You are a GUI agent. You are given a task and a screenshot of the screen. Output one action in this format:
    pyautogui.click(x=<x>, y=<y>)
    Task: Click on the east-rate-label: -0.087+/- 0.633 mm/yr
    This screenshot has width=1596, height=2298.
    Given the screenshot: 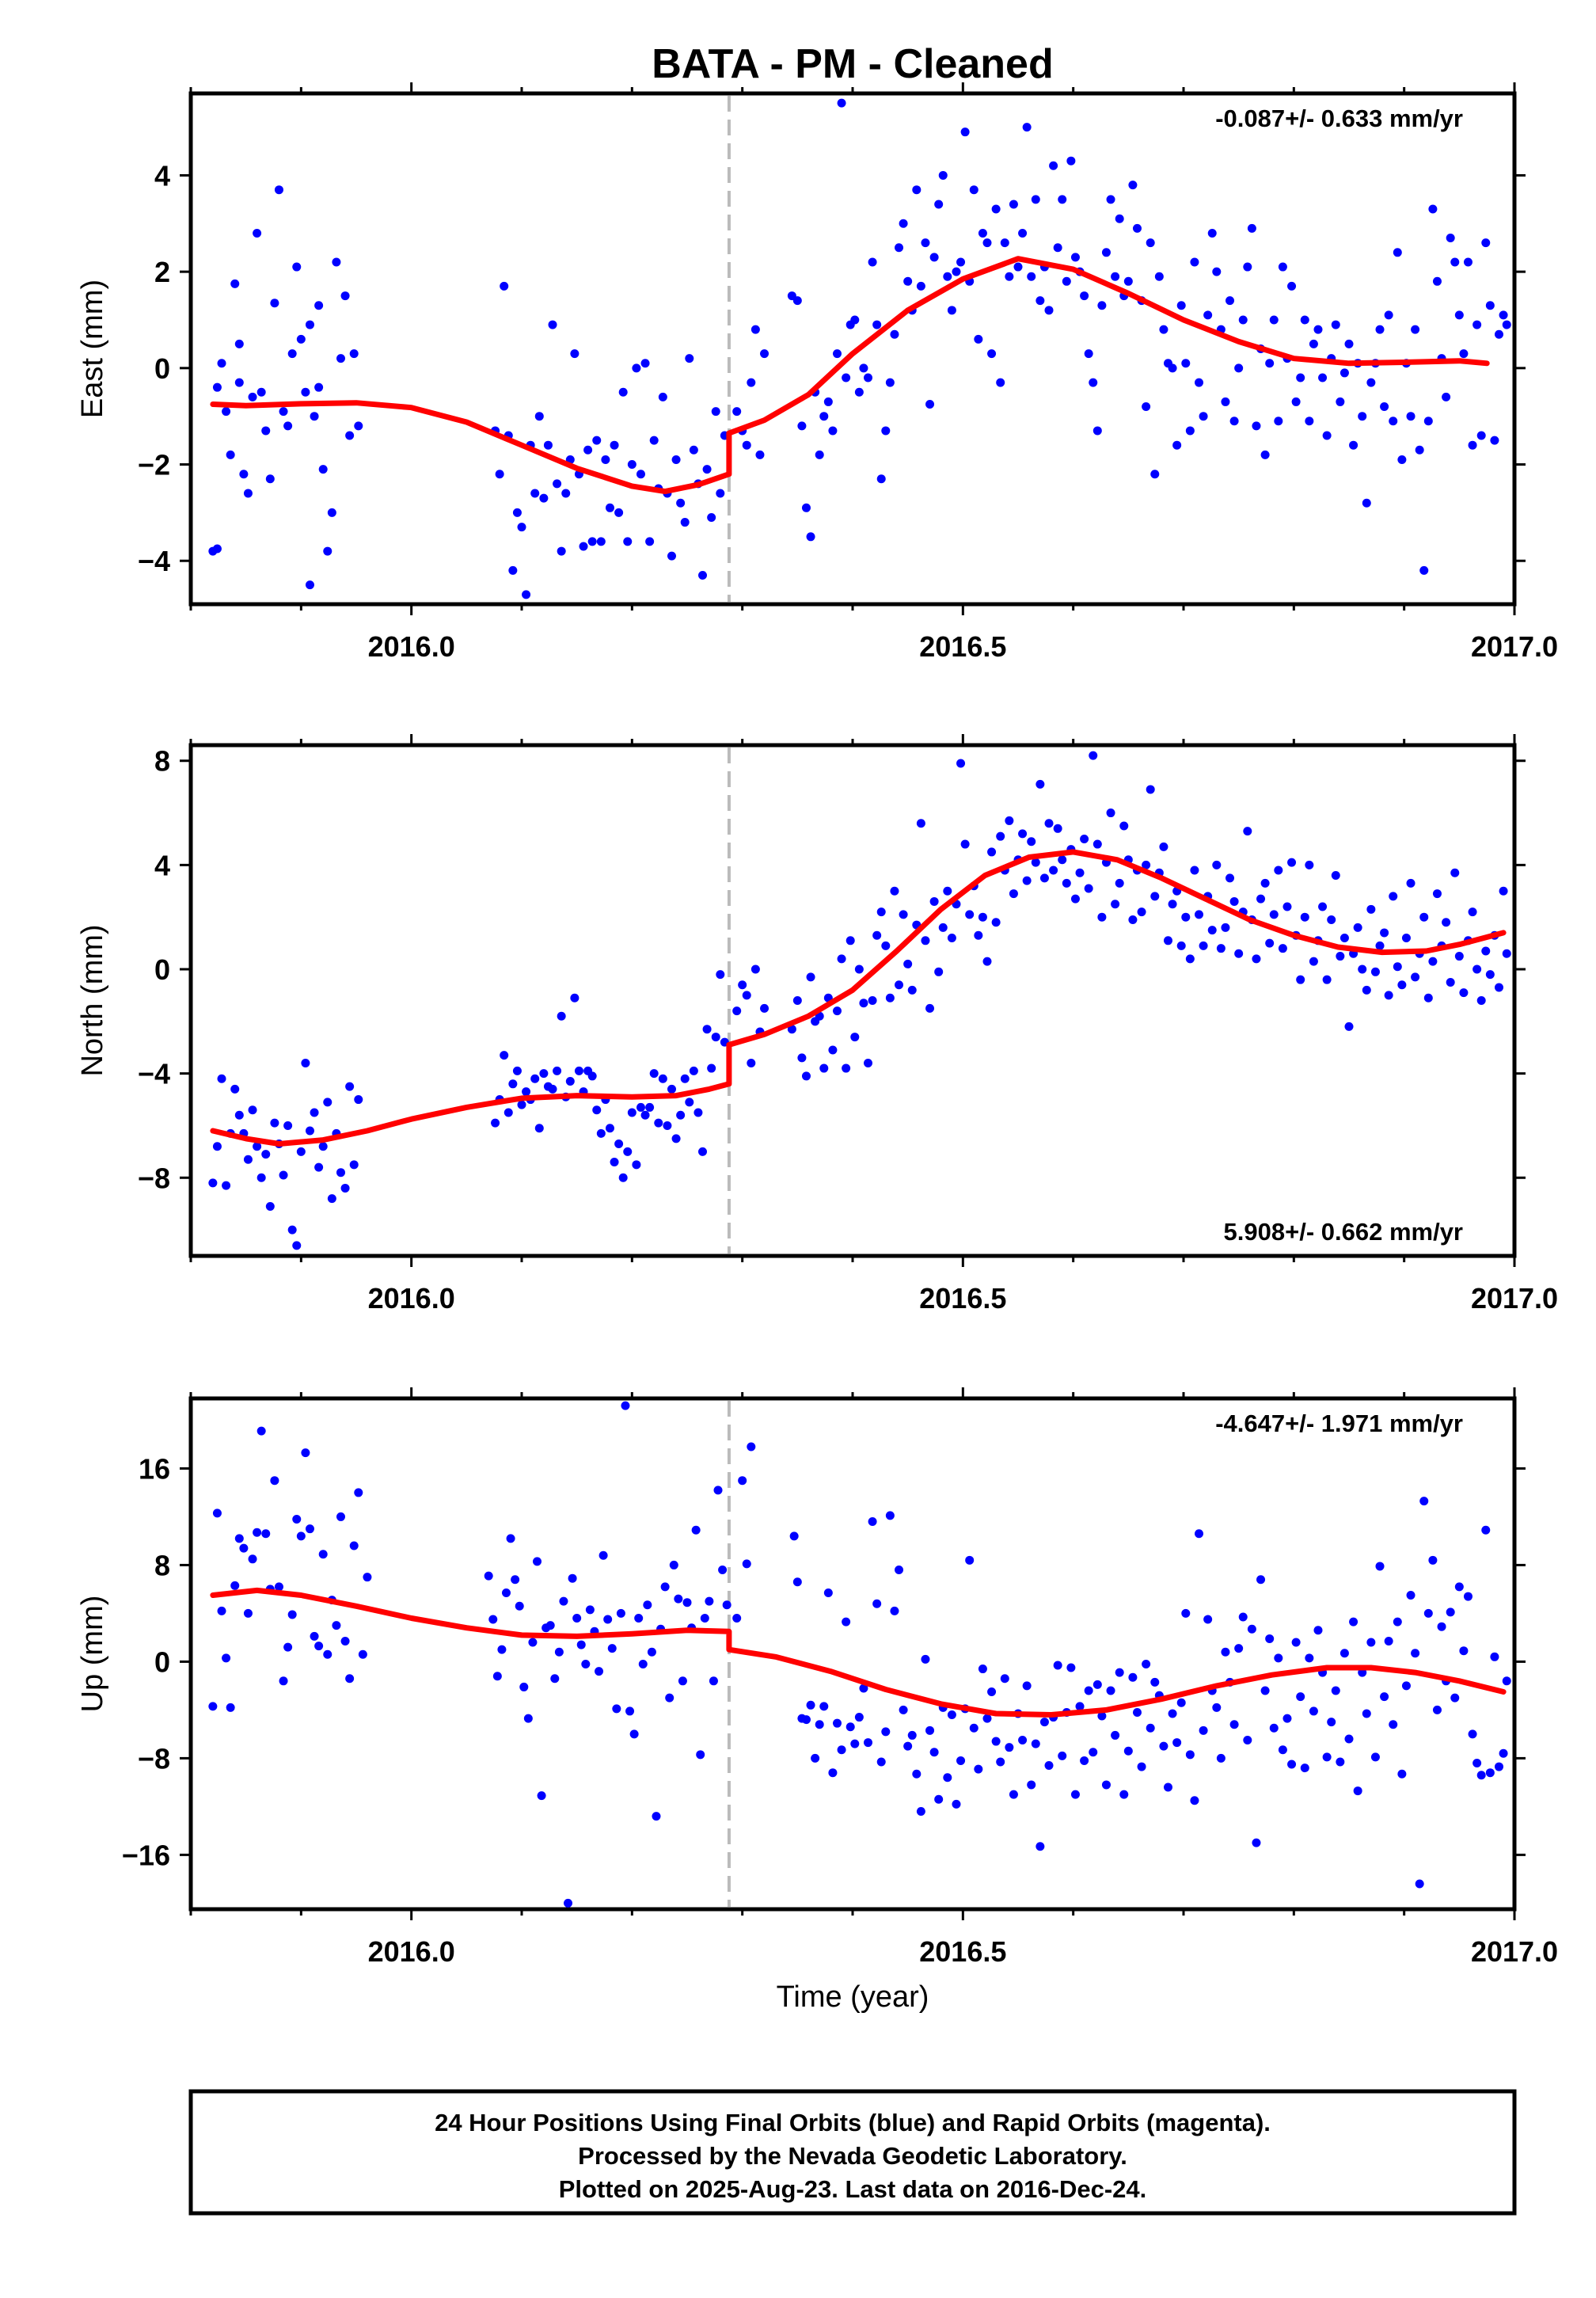 What is the action you would take?
    pyautogui.click(x=1339, y=118)
    